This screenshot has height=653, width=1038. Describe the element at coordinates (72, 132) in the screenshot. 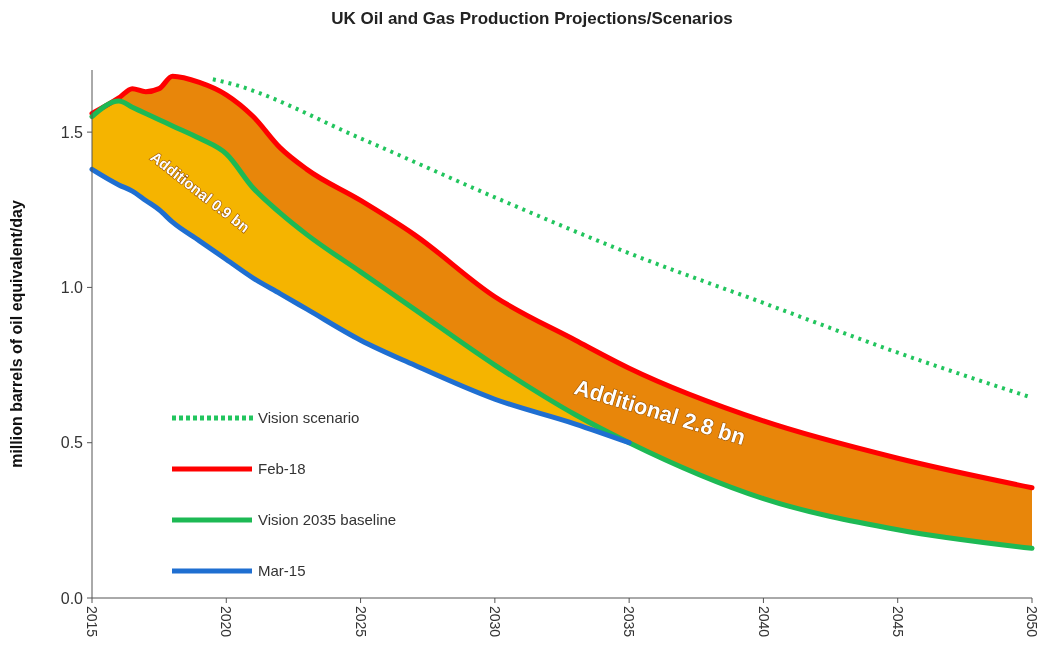

I see `y-tick-label: 1.5` at that location.